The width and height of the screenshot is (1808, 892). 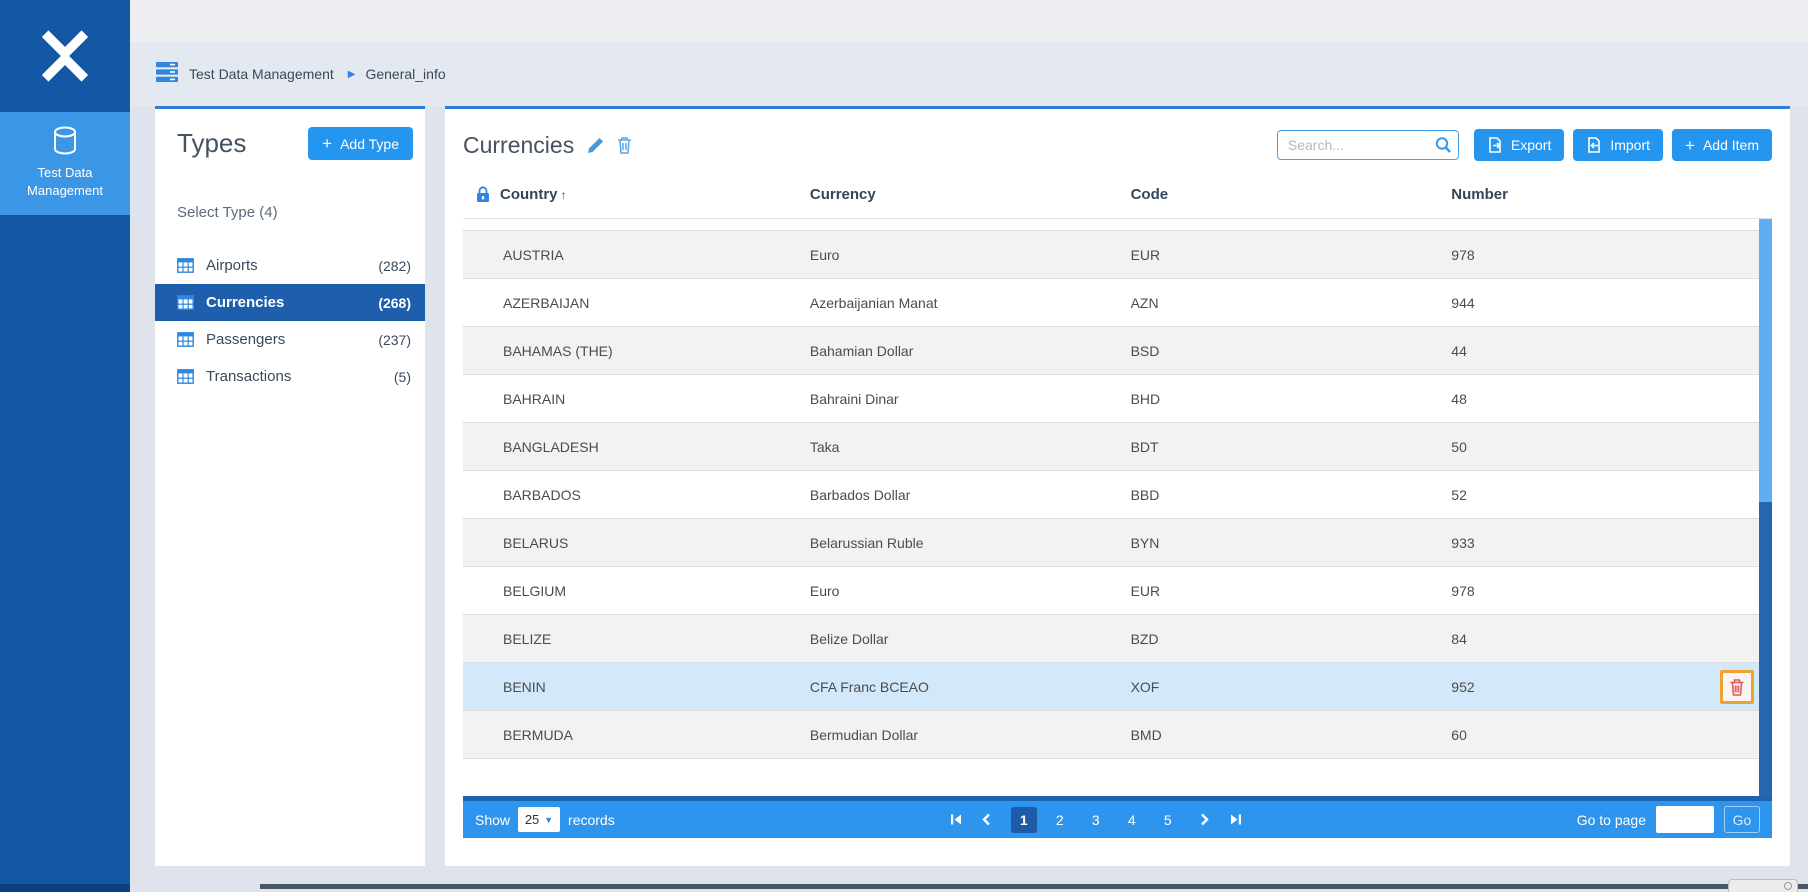 I want to click on type-item-airports: Airports (282), so click(x=290, y=265).